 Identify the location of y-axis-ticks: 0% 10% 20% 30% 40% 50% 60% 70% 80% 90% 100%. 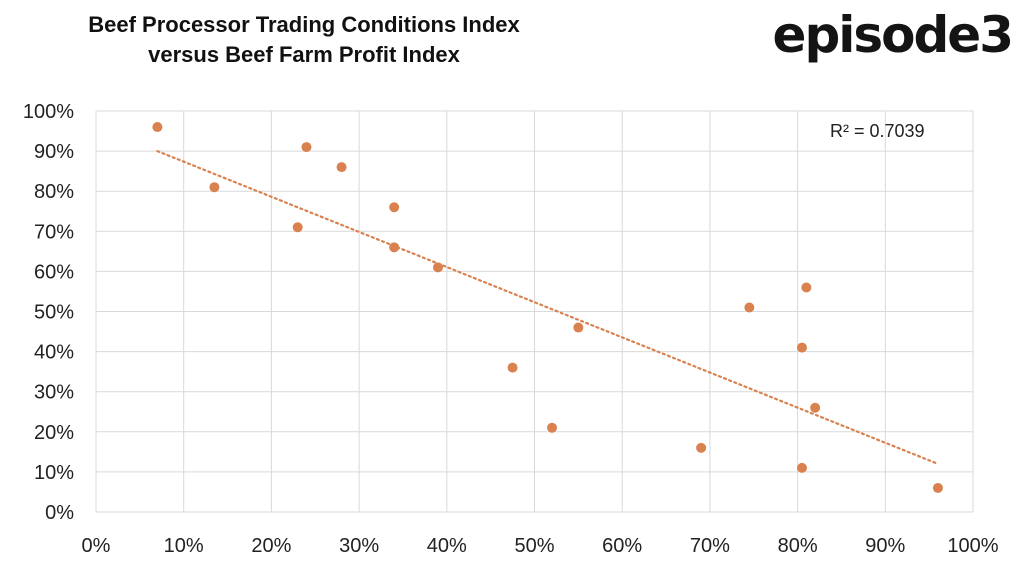
(48, 312).